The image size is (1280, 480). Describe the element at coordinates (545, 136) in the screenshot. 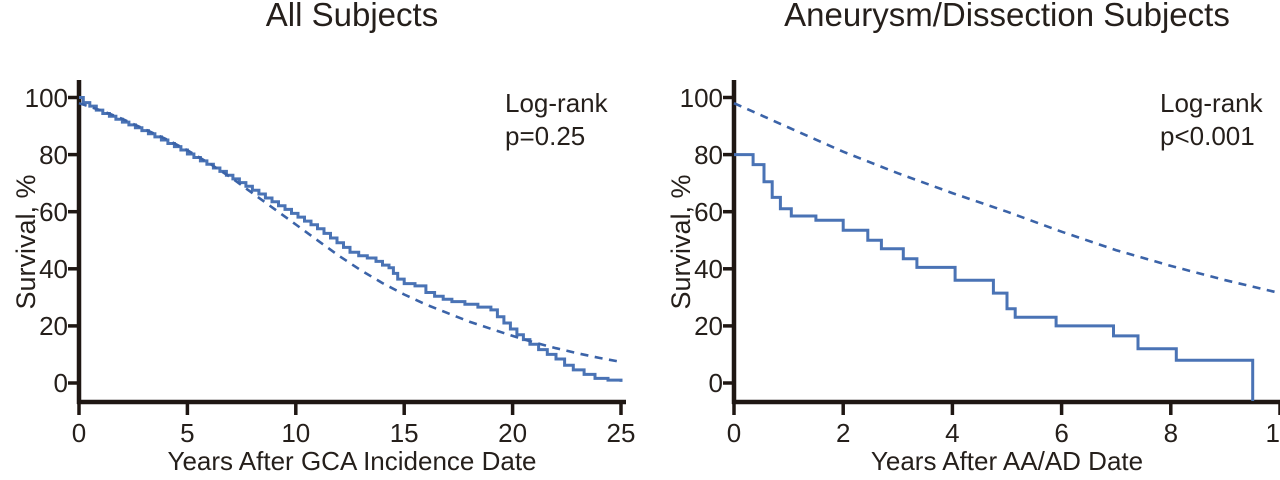

I see `p-value: p=0.25` at that location.